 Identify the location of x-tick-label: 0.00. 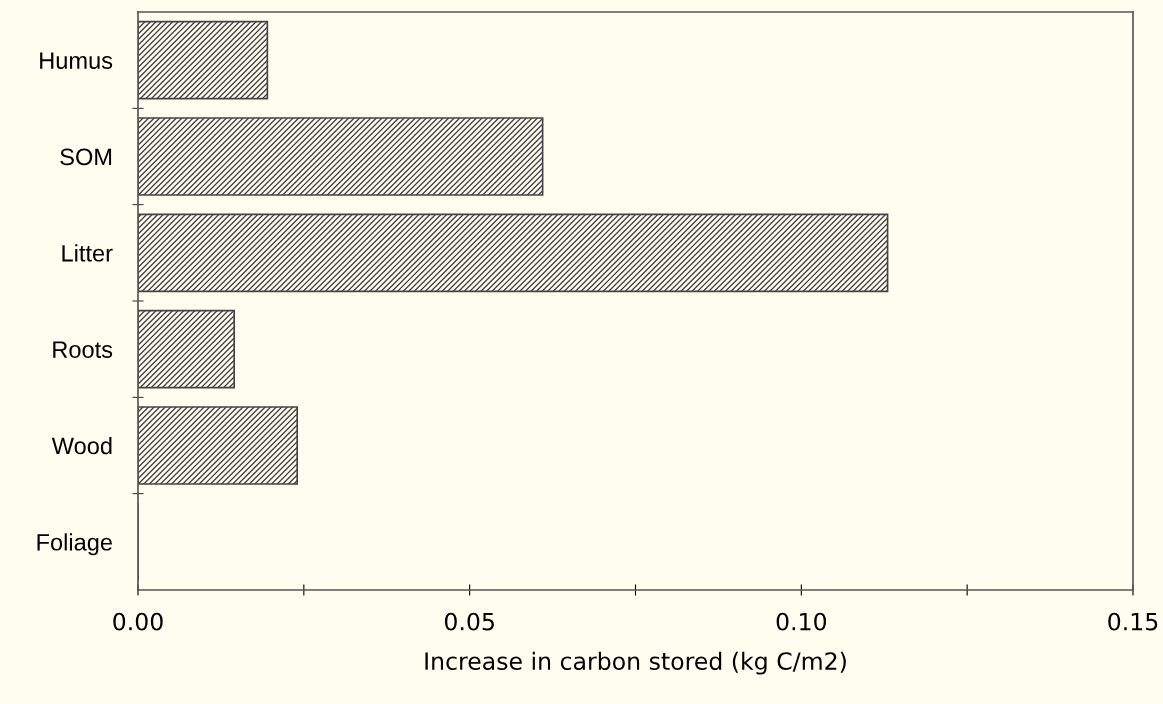
(138, 621).